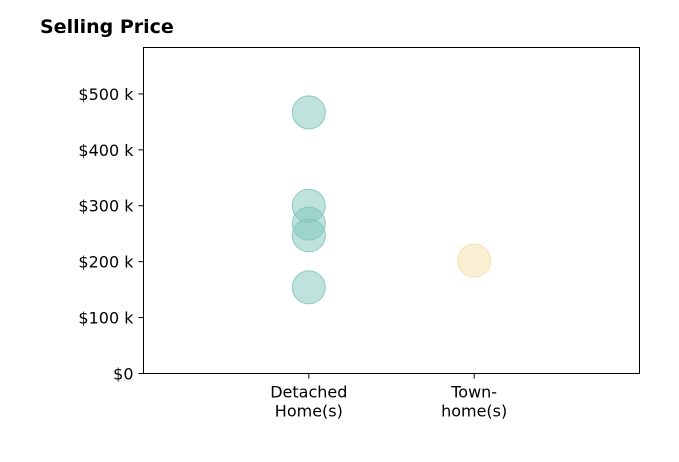 The image size is (679, 462). Describe the element at coordinates (111, 234) in the screenshot. I see `y-axis: $0 $100 k $200 k $300 k $400 k $500 k` at that location.